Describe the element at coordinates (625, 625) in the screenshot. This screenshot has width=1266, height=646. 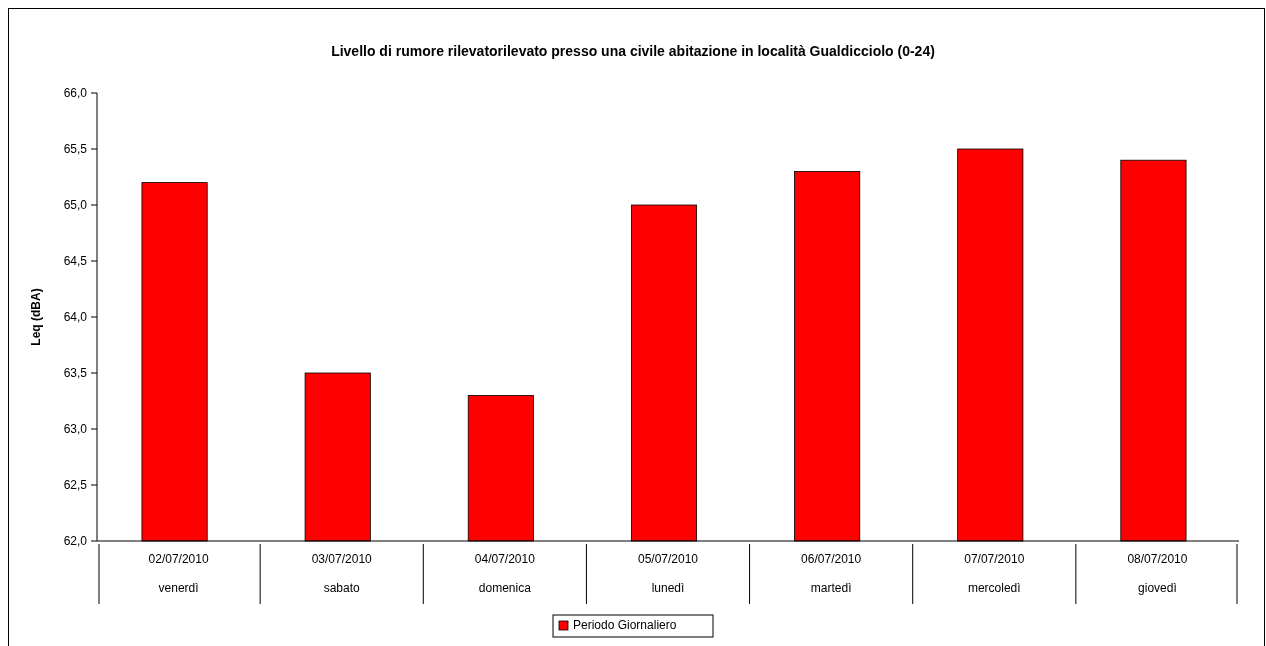
I see `legend-label: Periodo Giornaliero` at that location.